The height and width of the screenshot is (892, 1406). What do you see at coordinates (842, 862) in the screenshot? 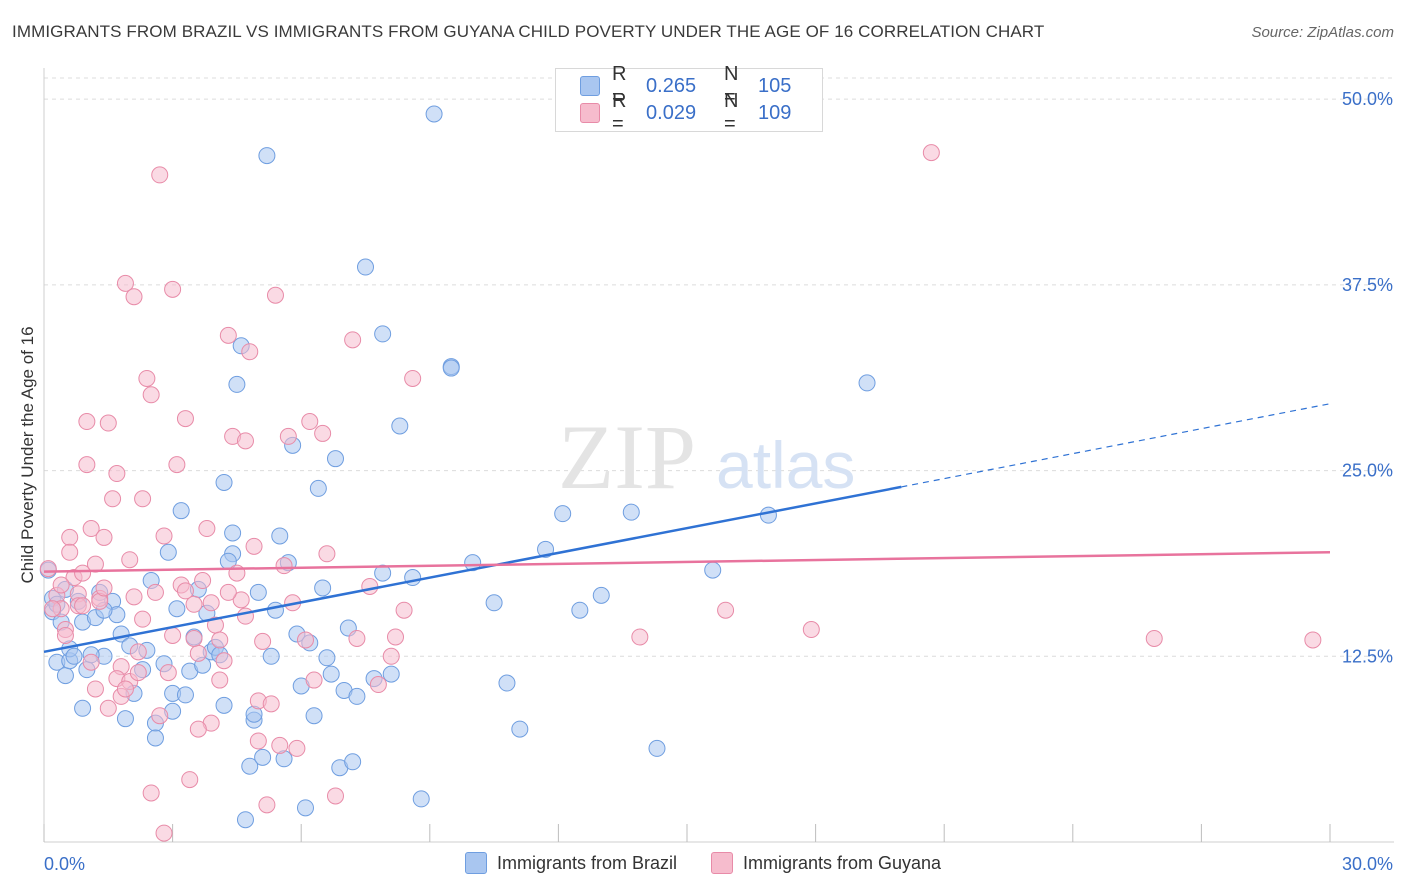
I see `legend-label-guyana: Immigrants from Guyana` at bounding box center [842, 862].